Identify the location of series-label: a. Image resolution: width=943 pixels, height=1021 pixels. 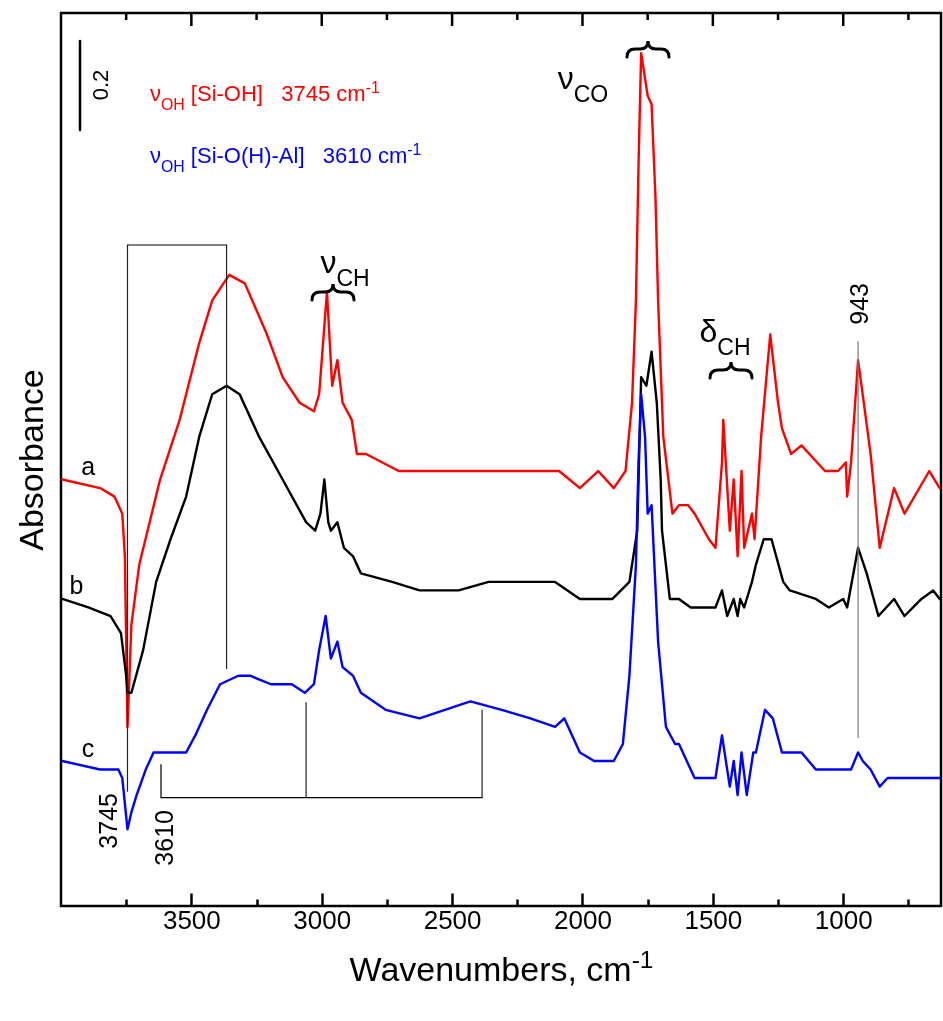
(88, 466).